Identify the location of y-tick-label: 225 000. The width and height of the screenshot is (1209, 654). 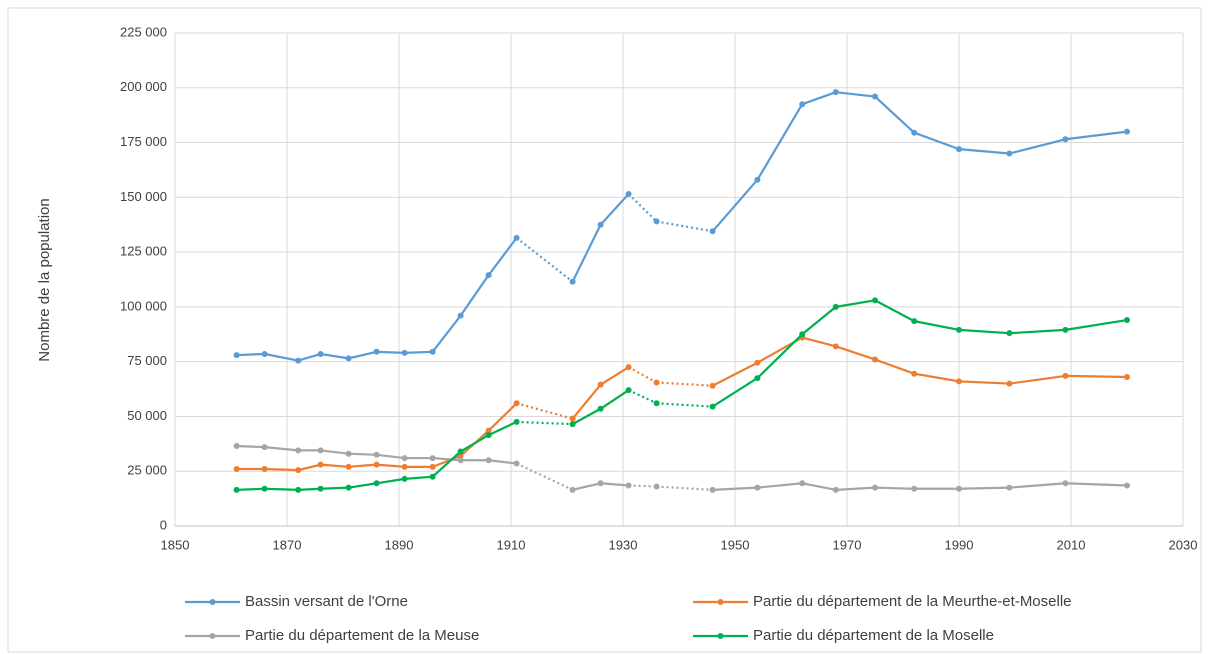
(143, 31).